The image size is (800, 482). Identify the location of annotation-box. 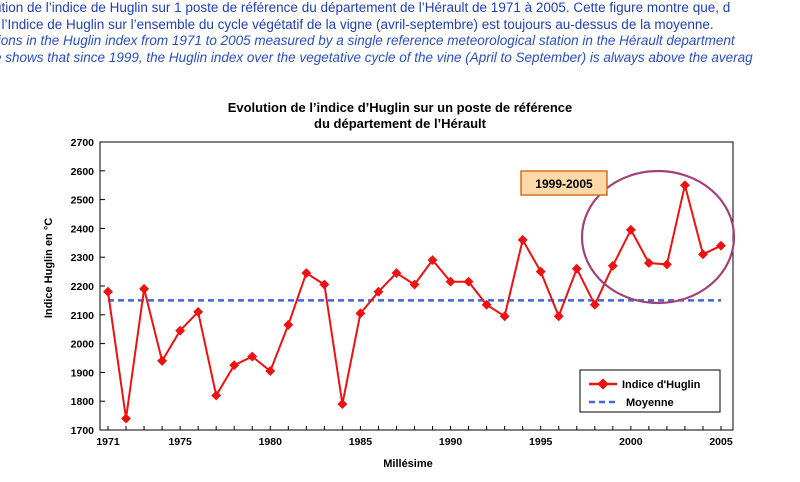
(564, 183).